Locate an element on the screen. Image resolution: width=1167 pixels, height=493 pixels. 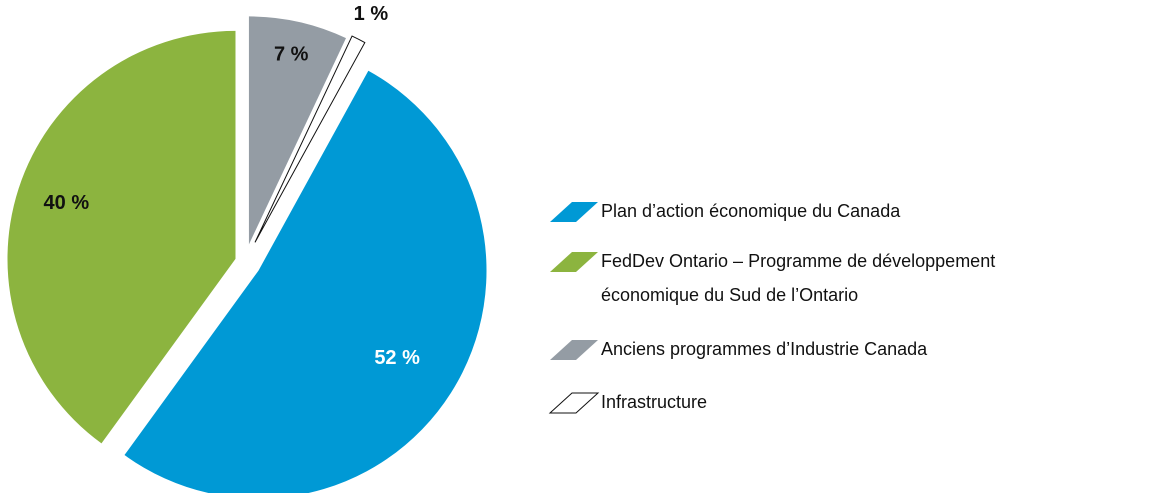
legend-label: Plan d’action économique du Canada is located at coordinates (751, 211).